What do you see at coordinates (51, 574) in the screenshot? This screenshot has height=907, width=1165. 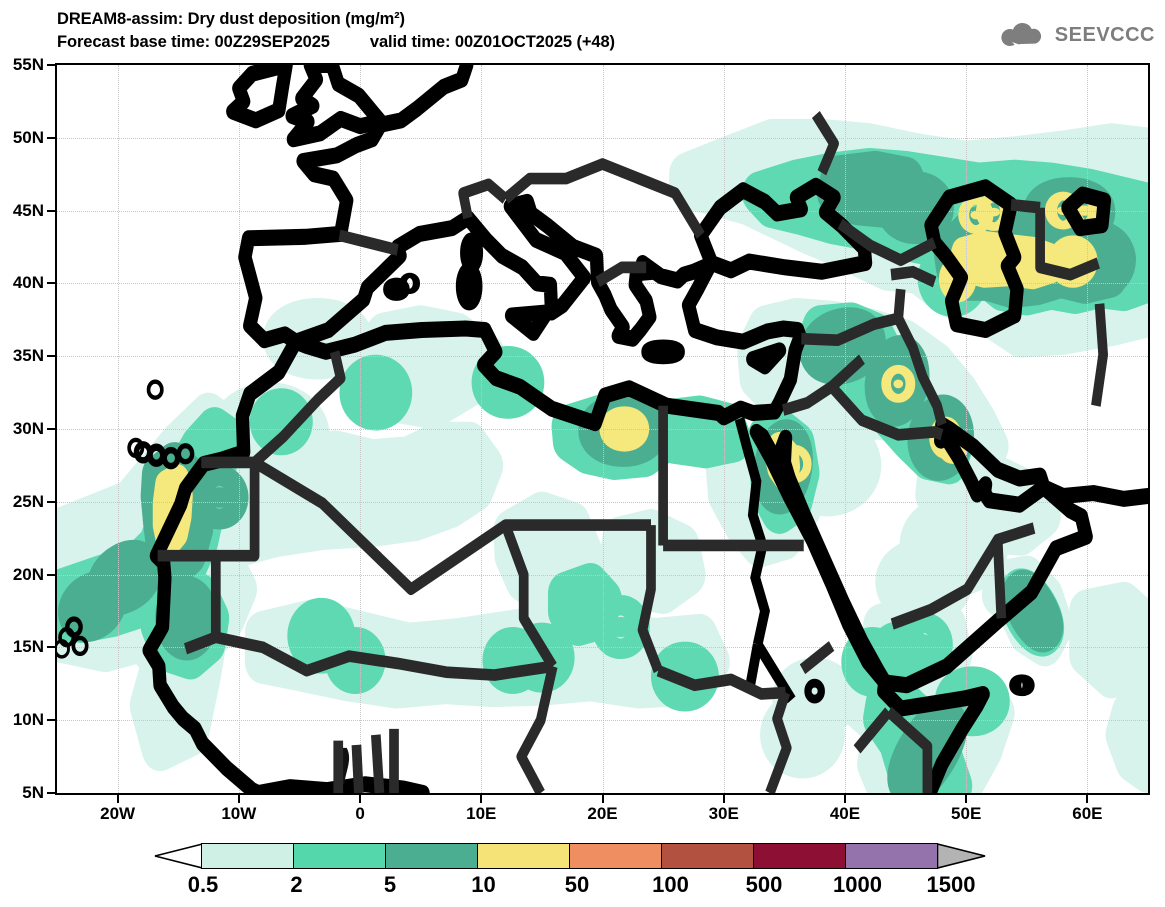 I see `lat-tick-20N` at bounding box center [51, 574].